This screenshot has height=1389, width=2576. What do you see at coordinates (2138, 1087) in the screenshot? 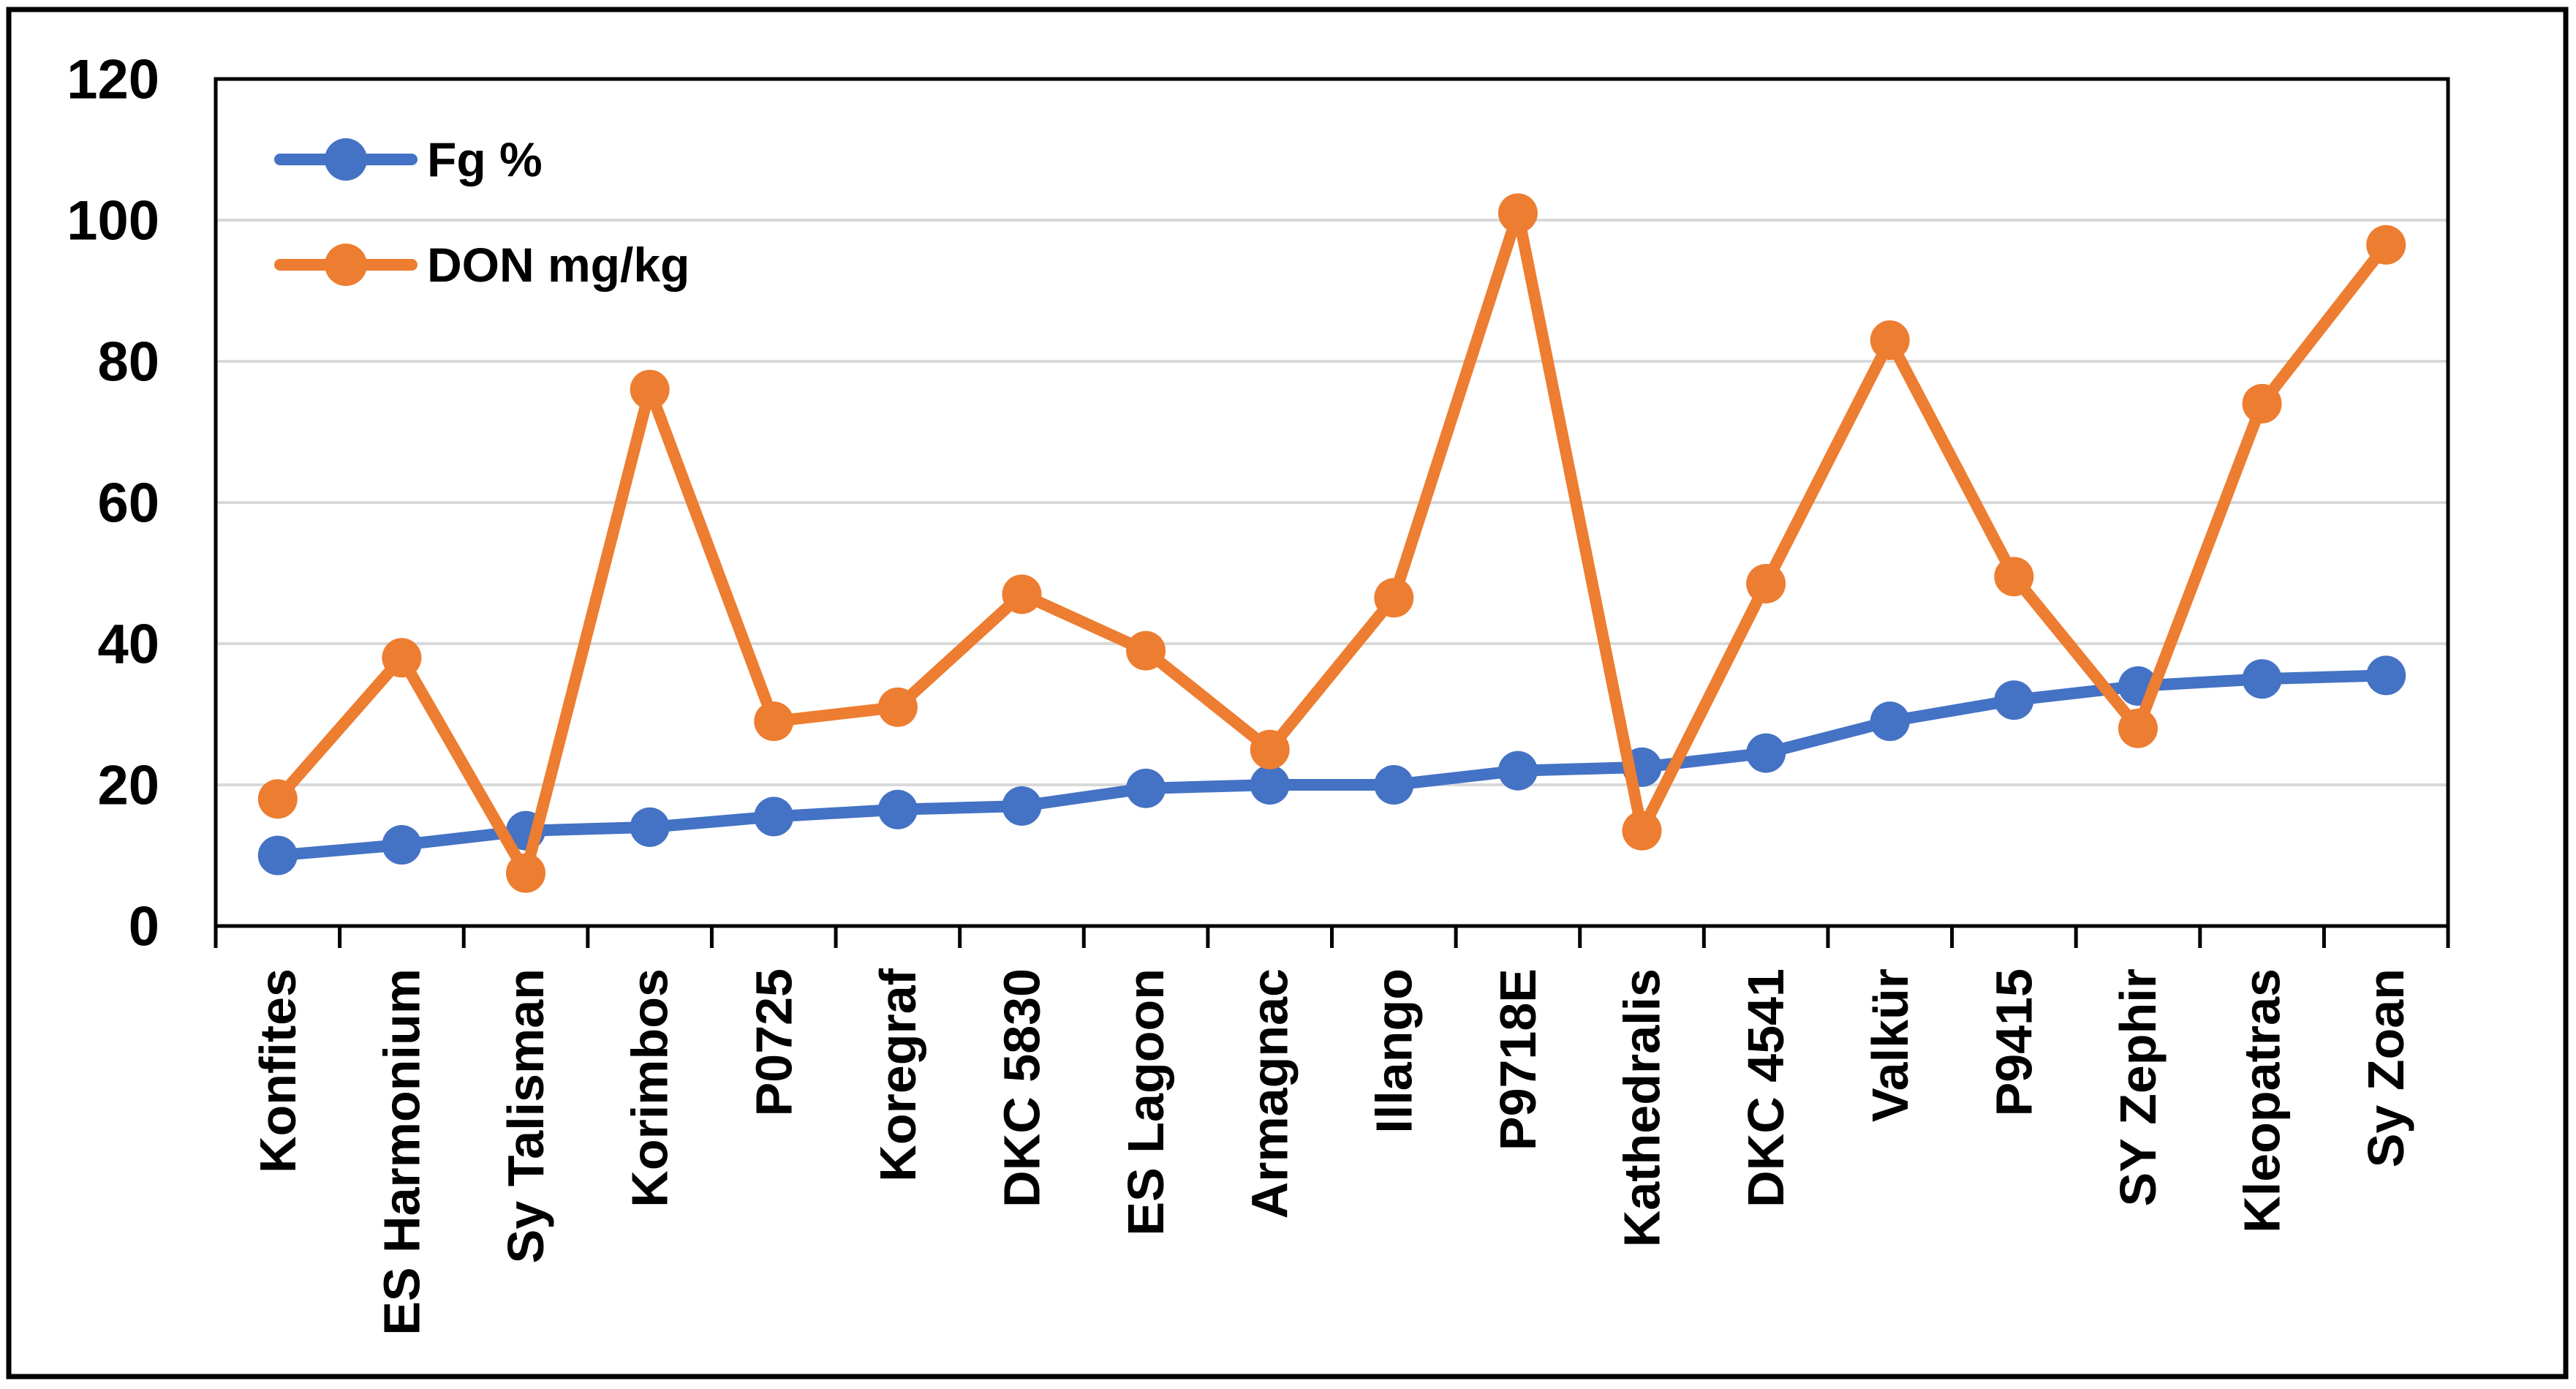
I see `x-axis-label-16: SY Zephir` at bounding box center [2138, 1087].